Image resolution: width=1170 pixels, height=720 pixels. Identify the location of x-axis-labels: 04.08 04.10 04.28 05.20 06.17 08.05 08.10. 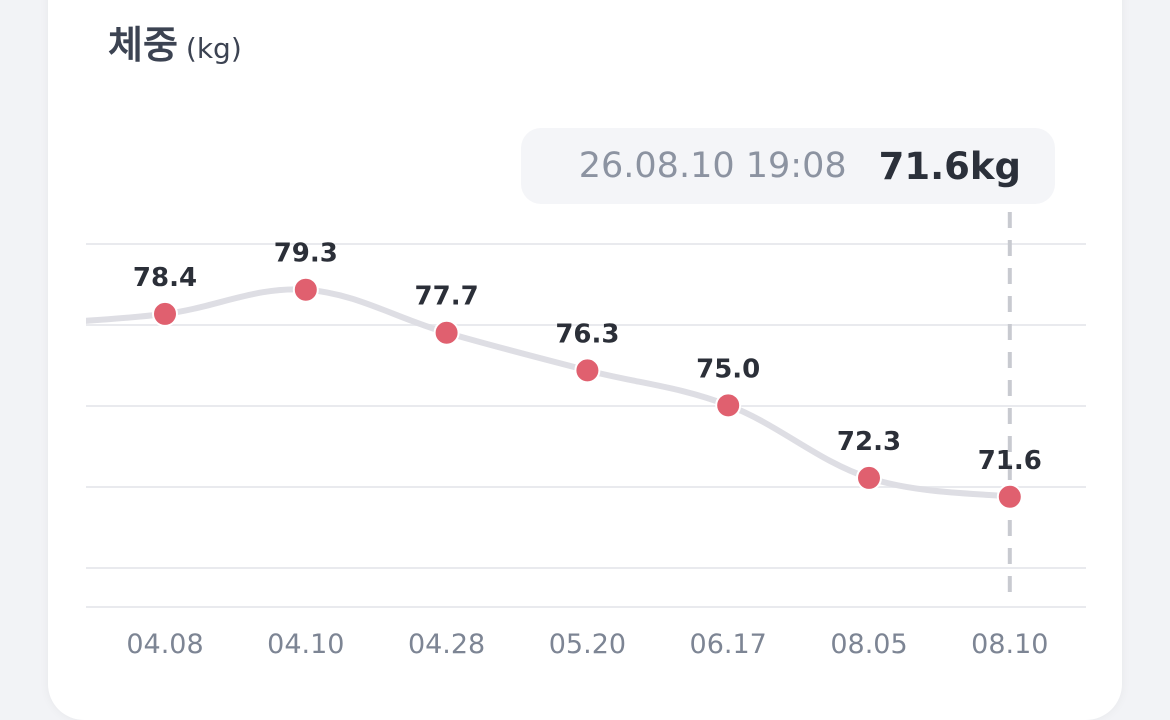
(587, 644).